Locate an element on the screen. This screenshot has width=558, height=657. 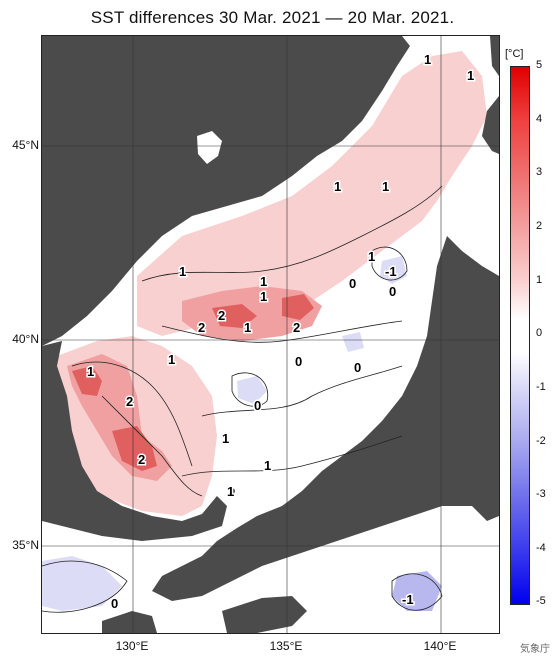
cool-patch-southeast is located at coordinates (417, 591).